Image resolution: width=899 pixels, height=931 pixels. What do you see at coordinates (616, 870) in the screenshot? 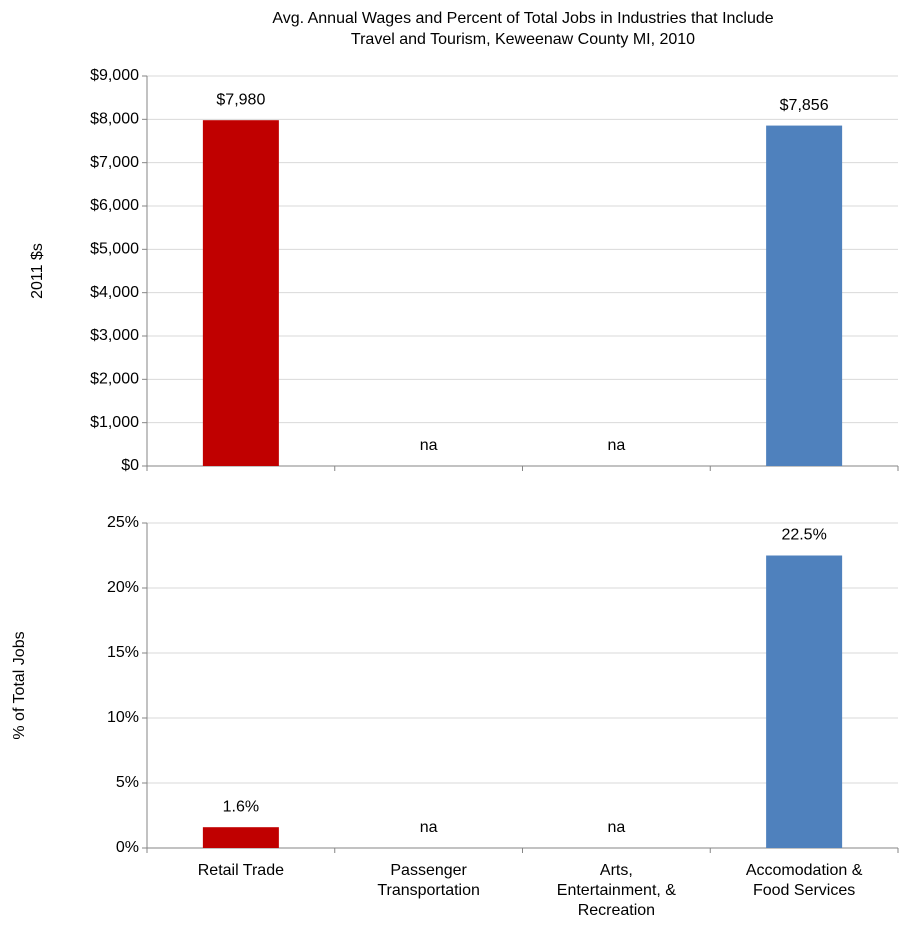
I see `x-tick-label: Arts,` at bounding box center [616, 870].